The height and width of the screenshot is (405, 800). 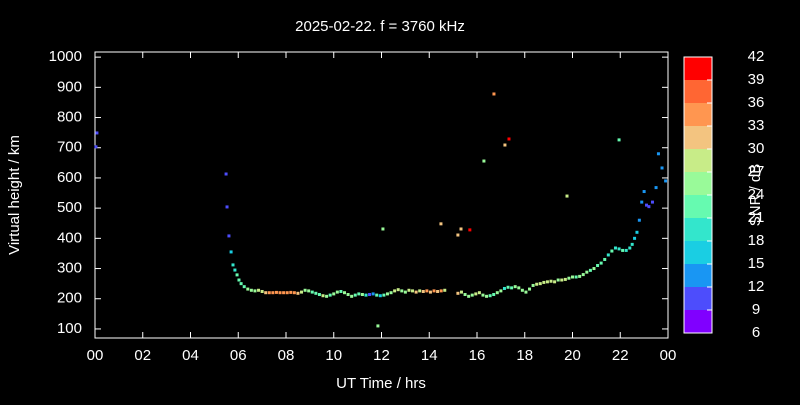 I want to click on colorbar-tick-label: 39, so click(x=756, y=79).